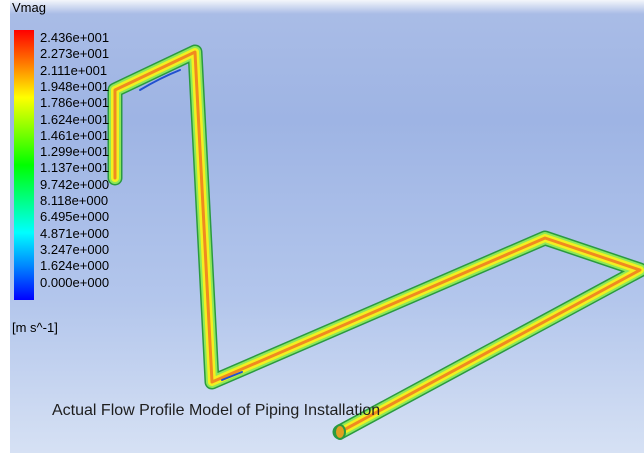  What do you see at coordinates (29, 7) in the screenshot?
I see `legend-title: Vmag` at bounding box center [29, 7].